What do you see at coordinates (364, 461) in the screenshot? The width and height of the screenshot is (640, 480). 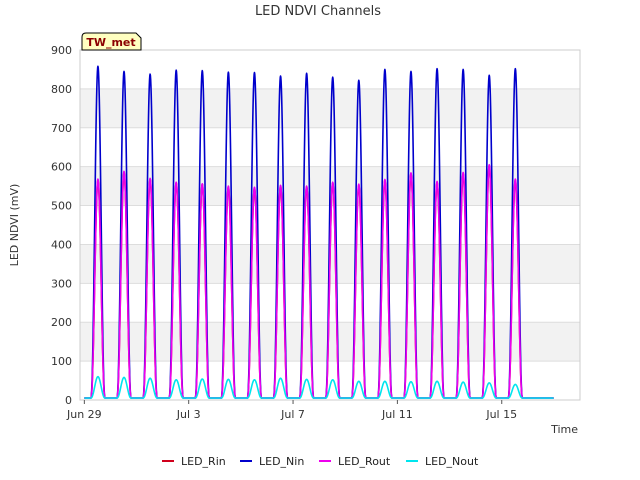 I see `legend-label-LED_Rout: LED_Rout` at bounding box center [364, 461].